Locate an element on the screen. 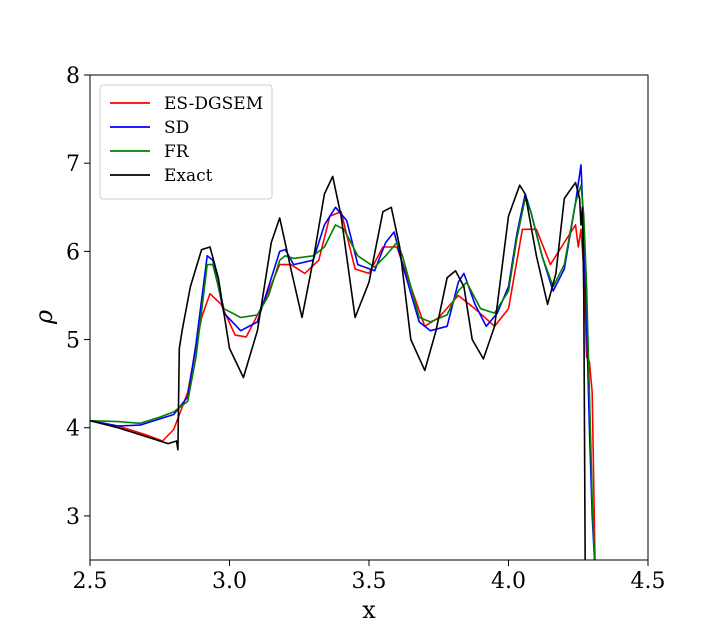 The image size is (720, 630). y-tick-label: 8 is located at coordinates (73, 76).